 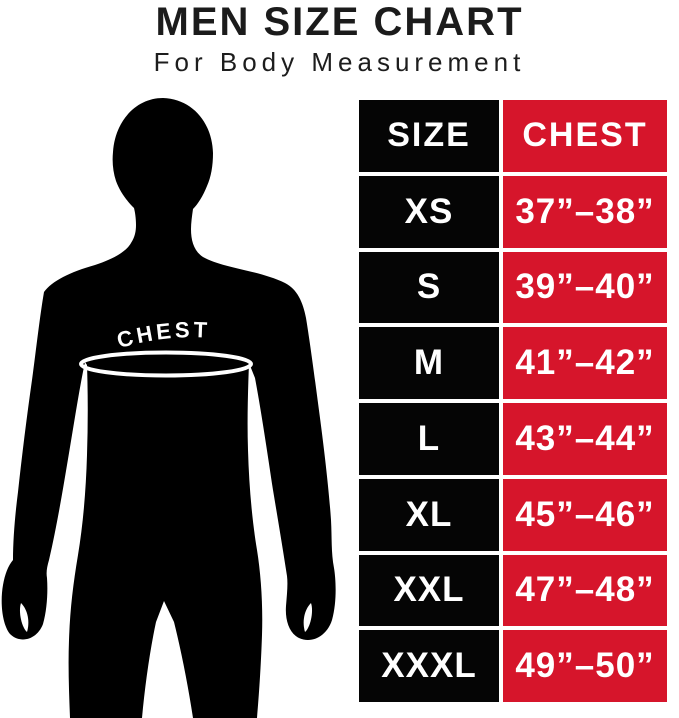 What do you see at coordinates (585, 590) in the screenshot?
I see `chest-cell-xxl: 47”–48”` at bounding box center [585, 590].